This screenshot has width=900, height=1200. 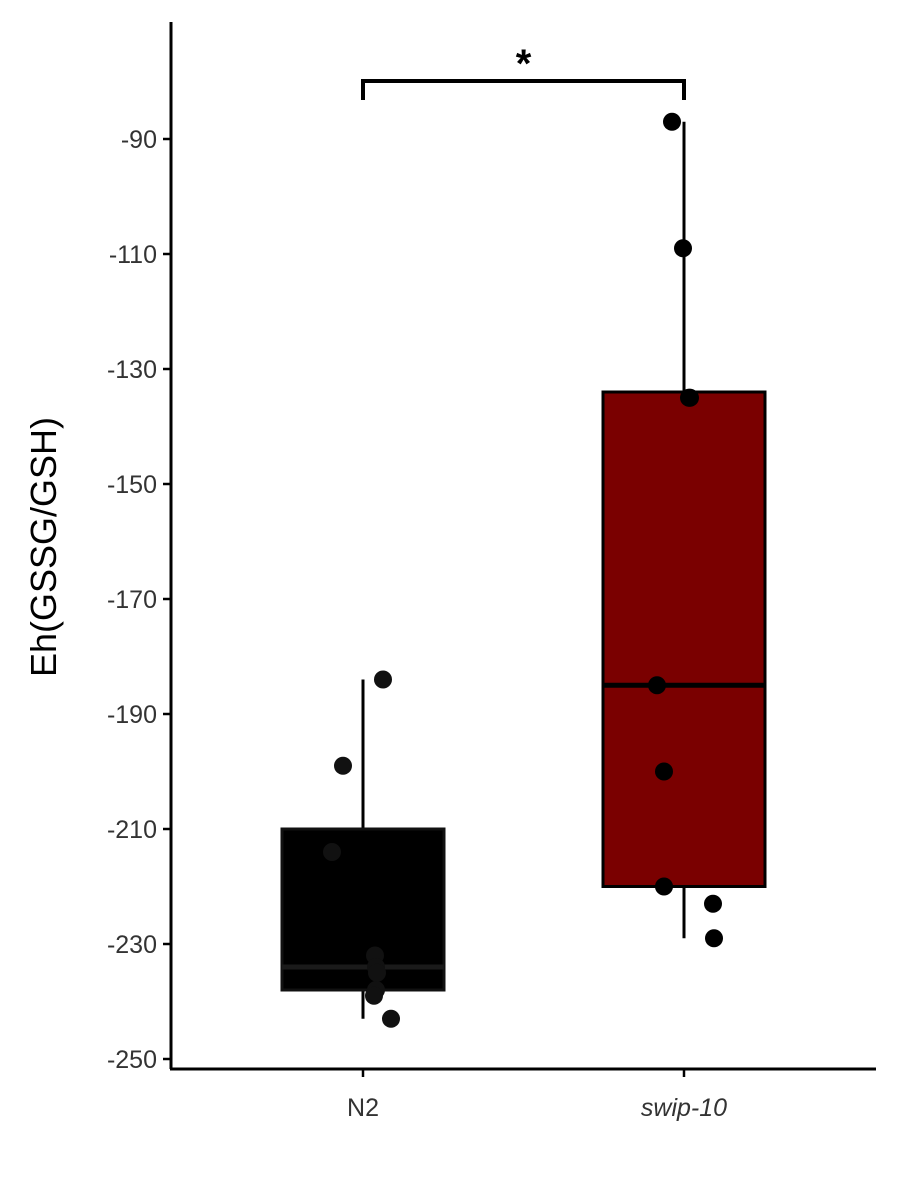 I want to click on y-tick-label: -90, so click(x=139, y=140).